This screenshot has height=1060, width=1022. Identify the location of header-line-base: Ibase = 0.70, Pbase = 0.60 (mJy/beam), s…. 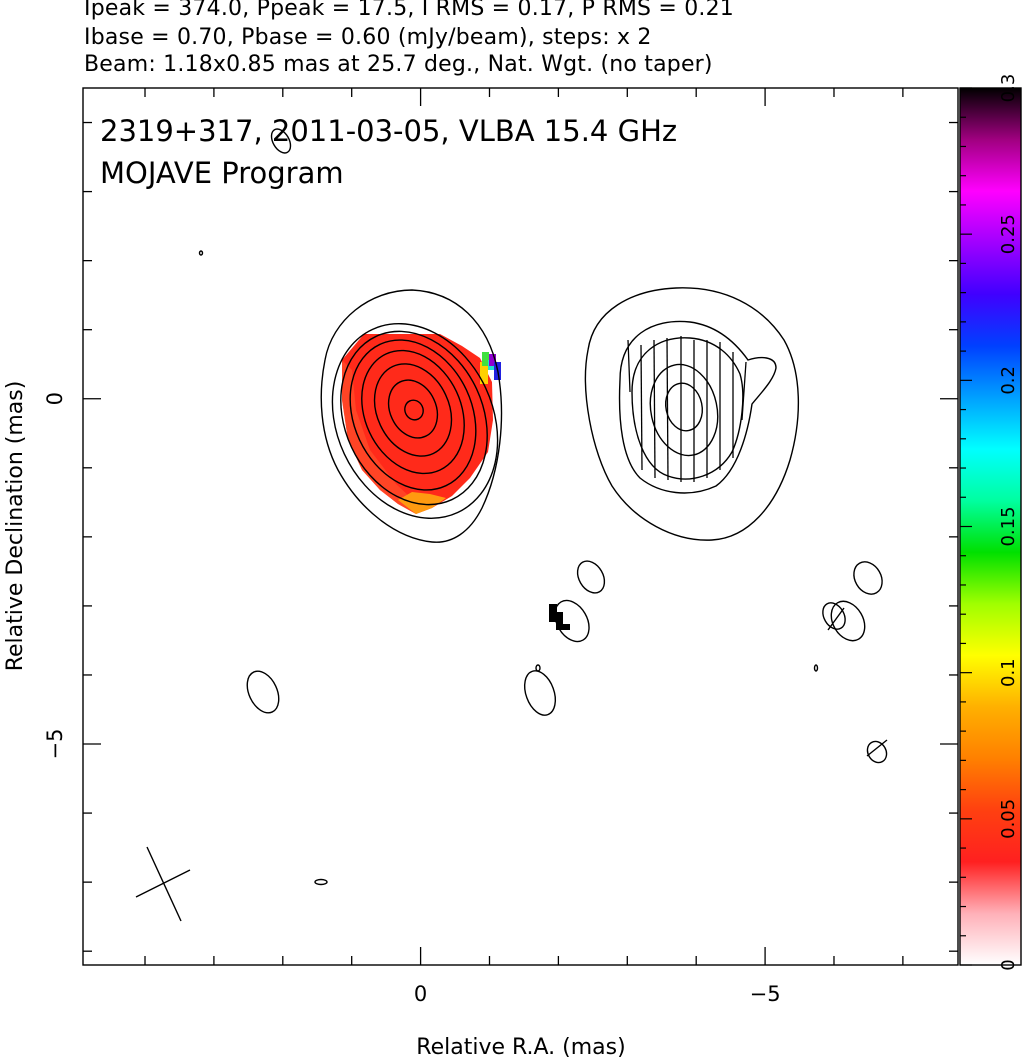
(368, 37).